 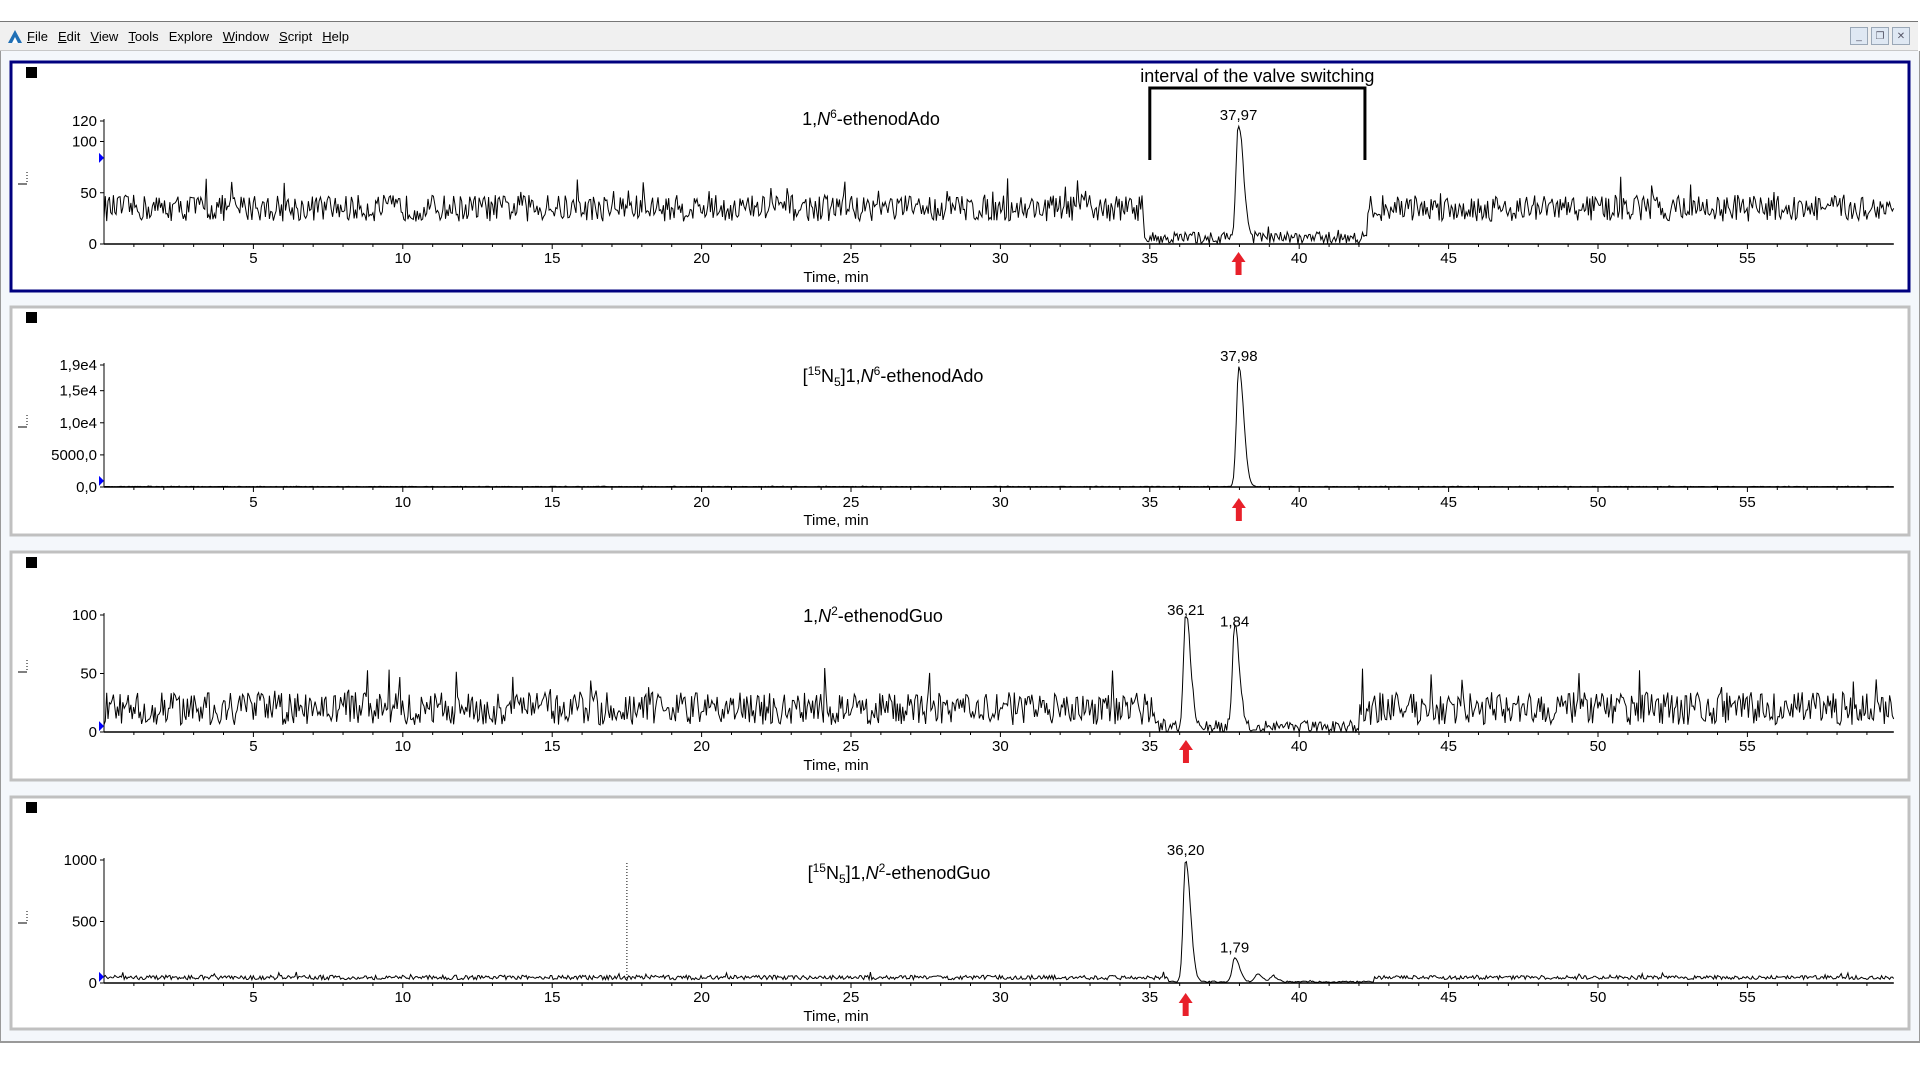 I want to click on peak-label: 36,21, so click(x=1186, y=610).